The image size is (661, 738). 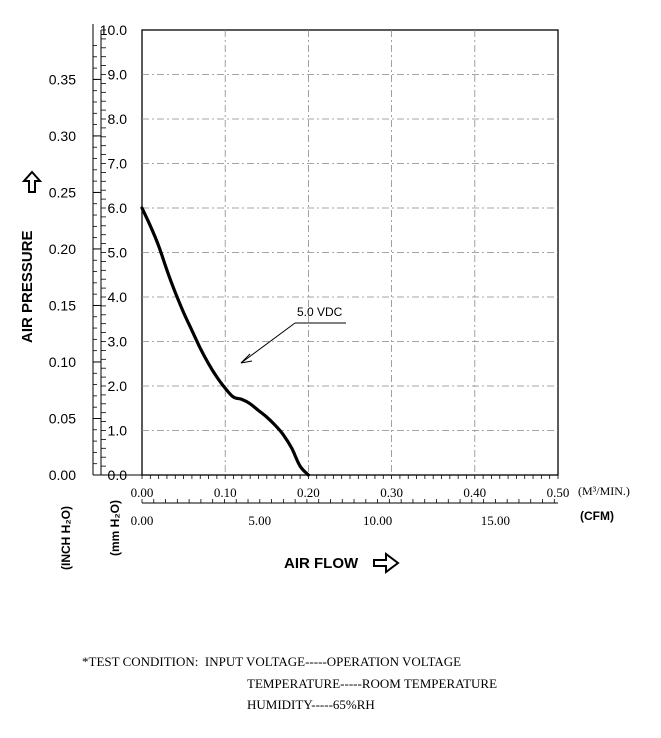 What do you see at coordinates (118, 475) in the screenshot?
I see `y-primary-tick-label: 0.0` at bounding box center [118, 475].